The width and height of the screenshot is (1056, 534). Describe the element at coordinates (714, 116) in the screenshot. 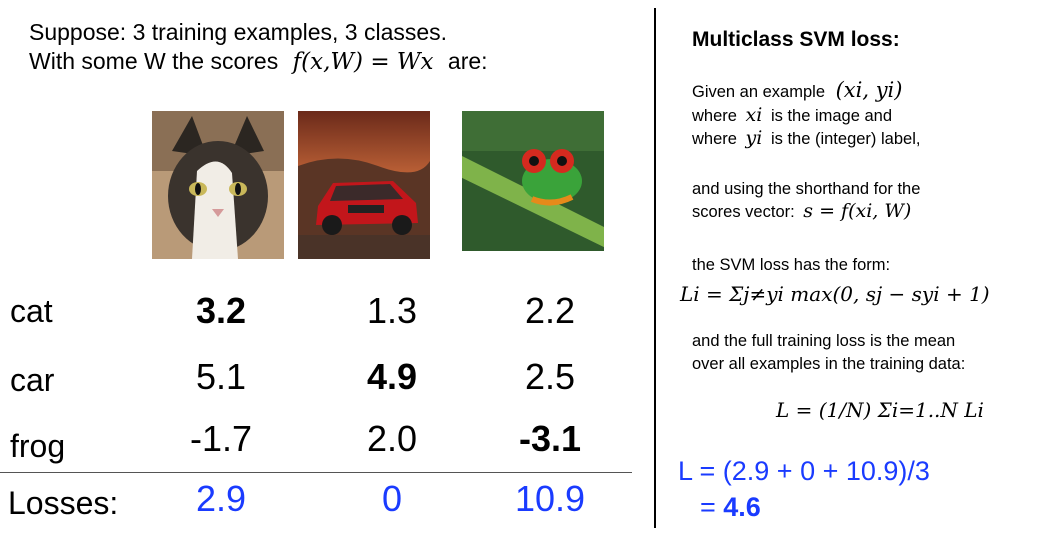

I see `where-prefix-1: where` at that location.